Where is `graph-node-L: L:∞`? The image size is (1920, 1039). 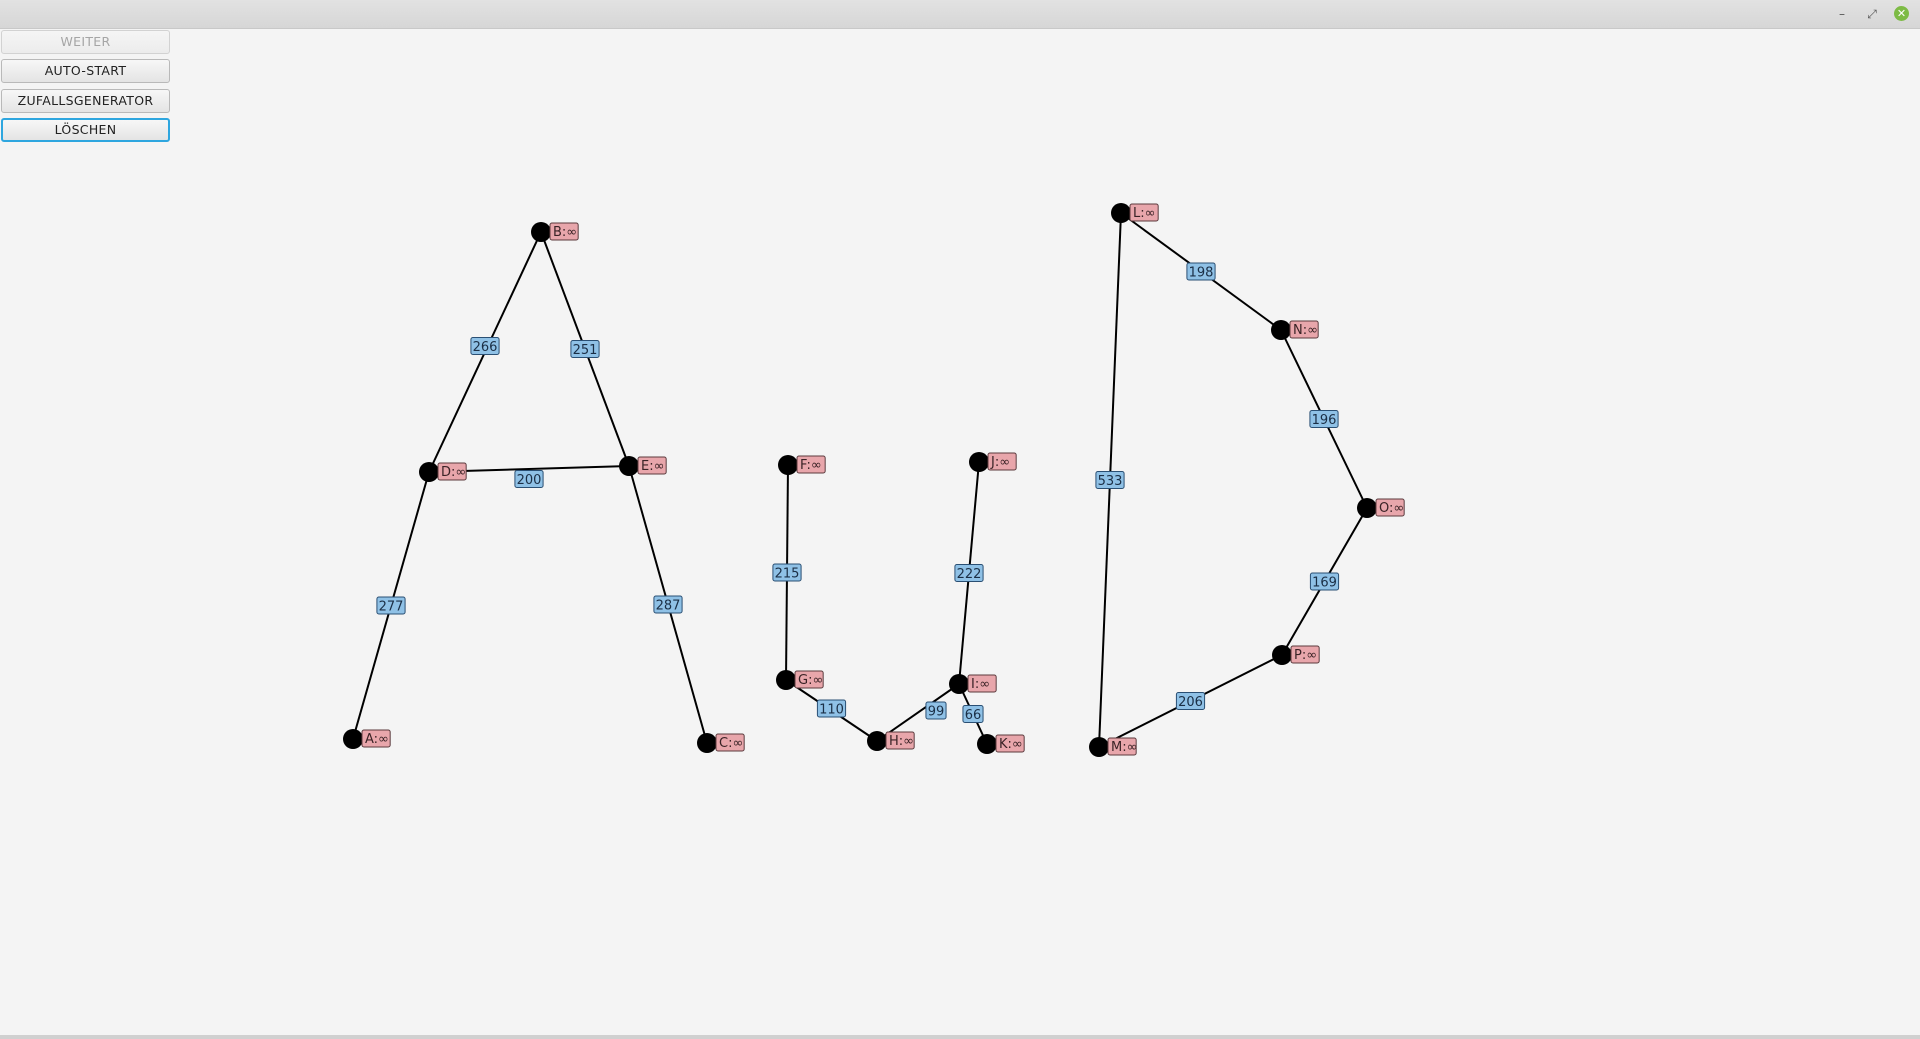 graph-node-L: L:∞ is located at coordinates (1135, 213).